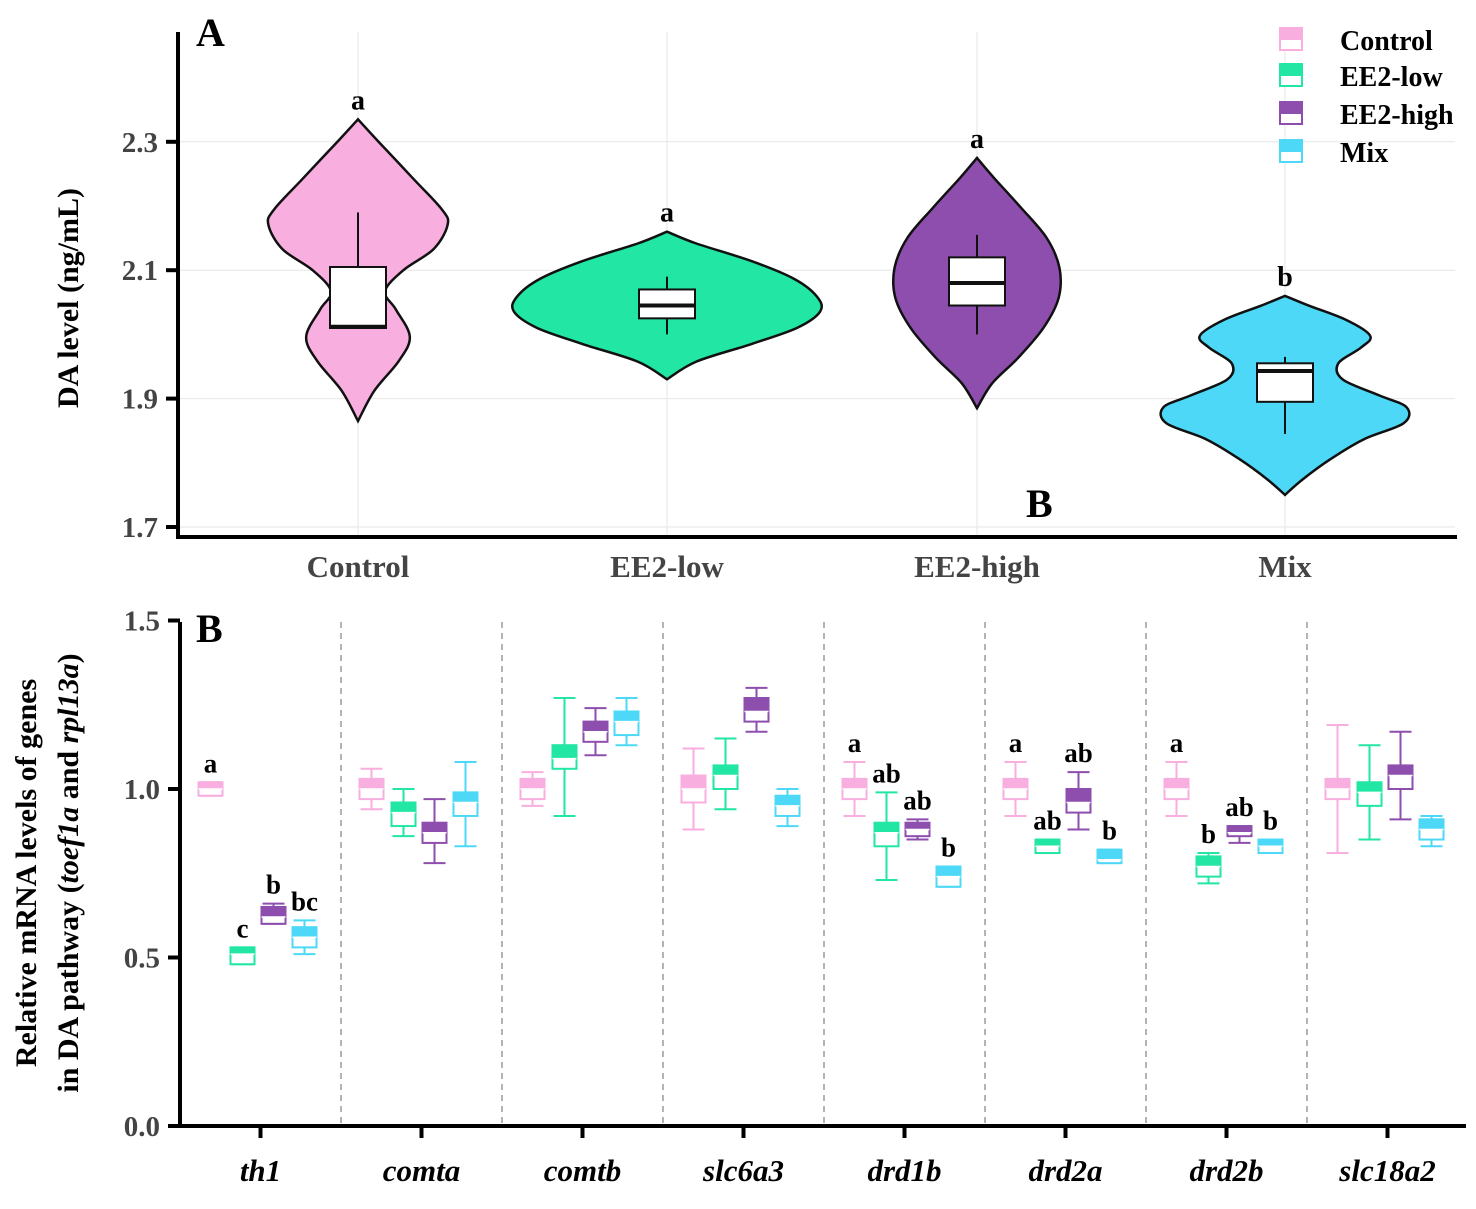  I want to click on significance-letter: c, so click(243, 928).